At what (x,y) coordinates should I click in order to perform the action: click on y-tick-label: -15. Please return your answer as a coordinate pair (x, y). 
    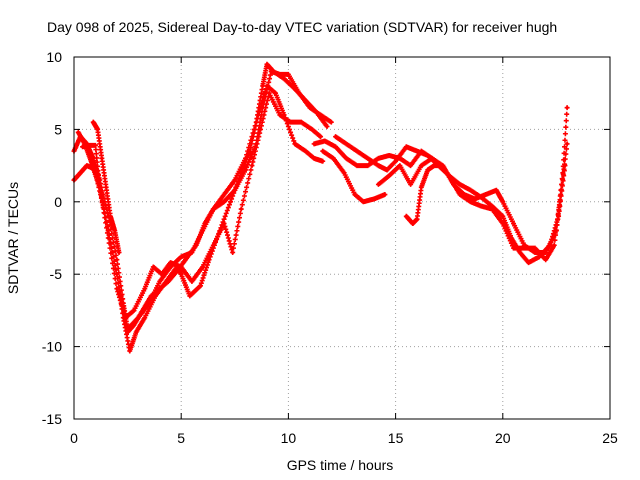
    Looking at the image, I should click on (52, 419).